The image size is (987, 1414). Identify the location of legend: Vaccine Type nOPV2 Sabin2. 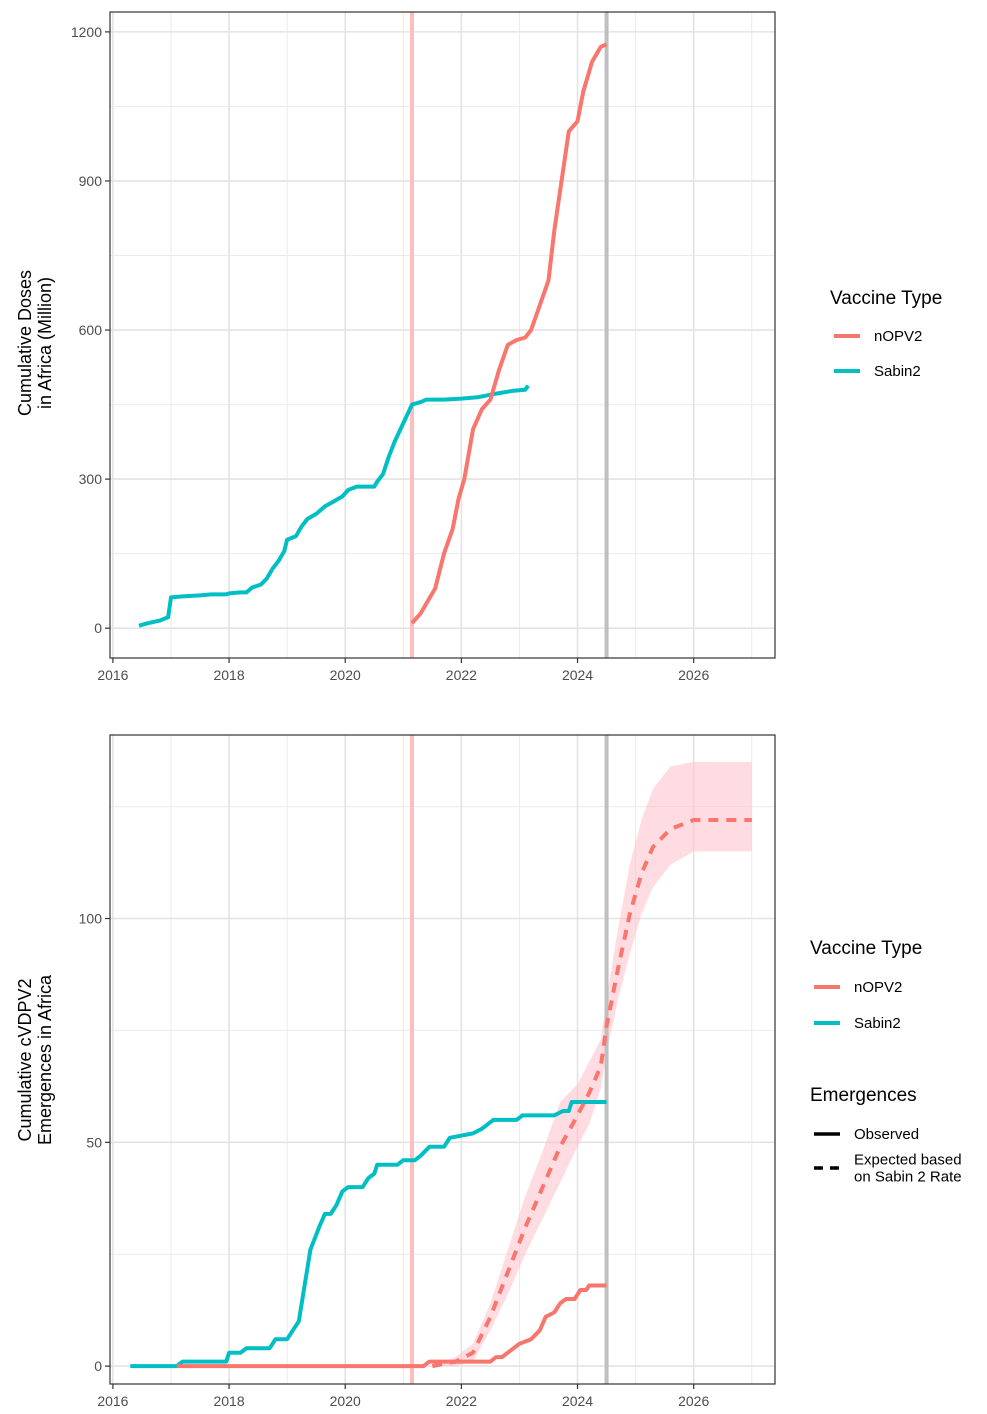
(886, 334).